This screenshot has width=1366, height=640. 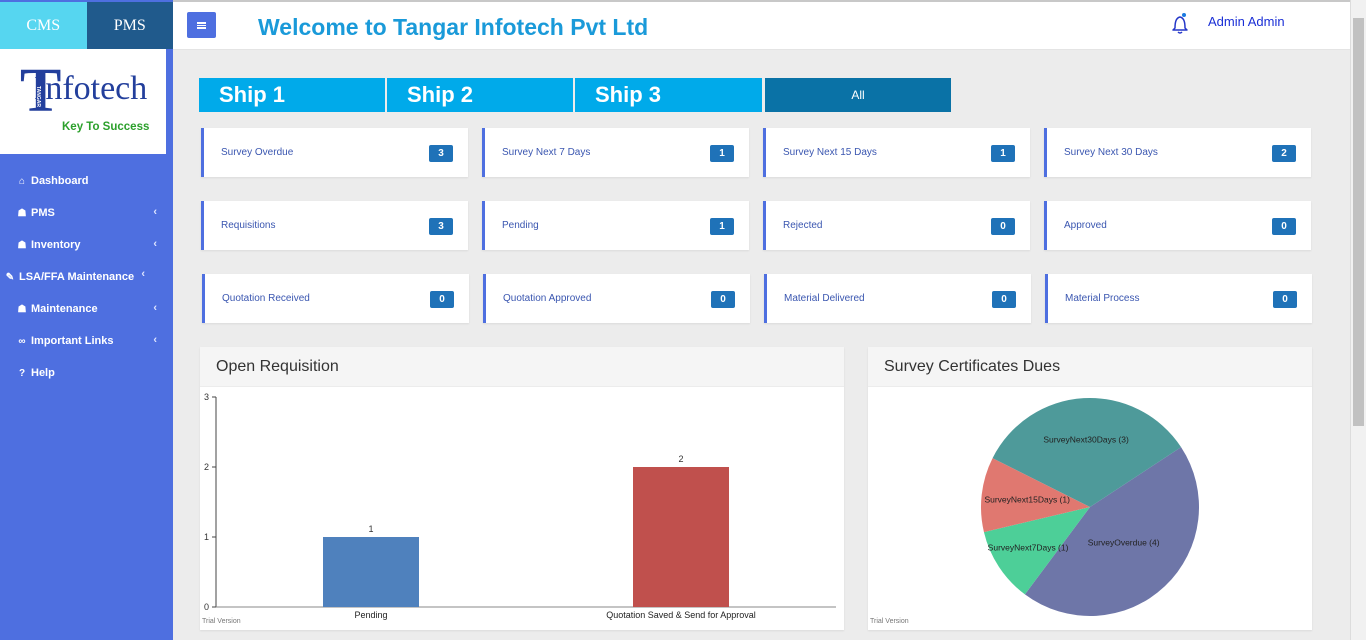 What do you see at coordinates (206, 537) in the screenshot?
I see `y-tick-label: 1` at bounding box center [206, 537].